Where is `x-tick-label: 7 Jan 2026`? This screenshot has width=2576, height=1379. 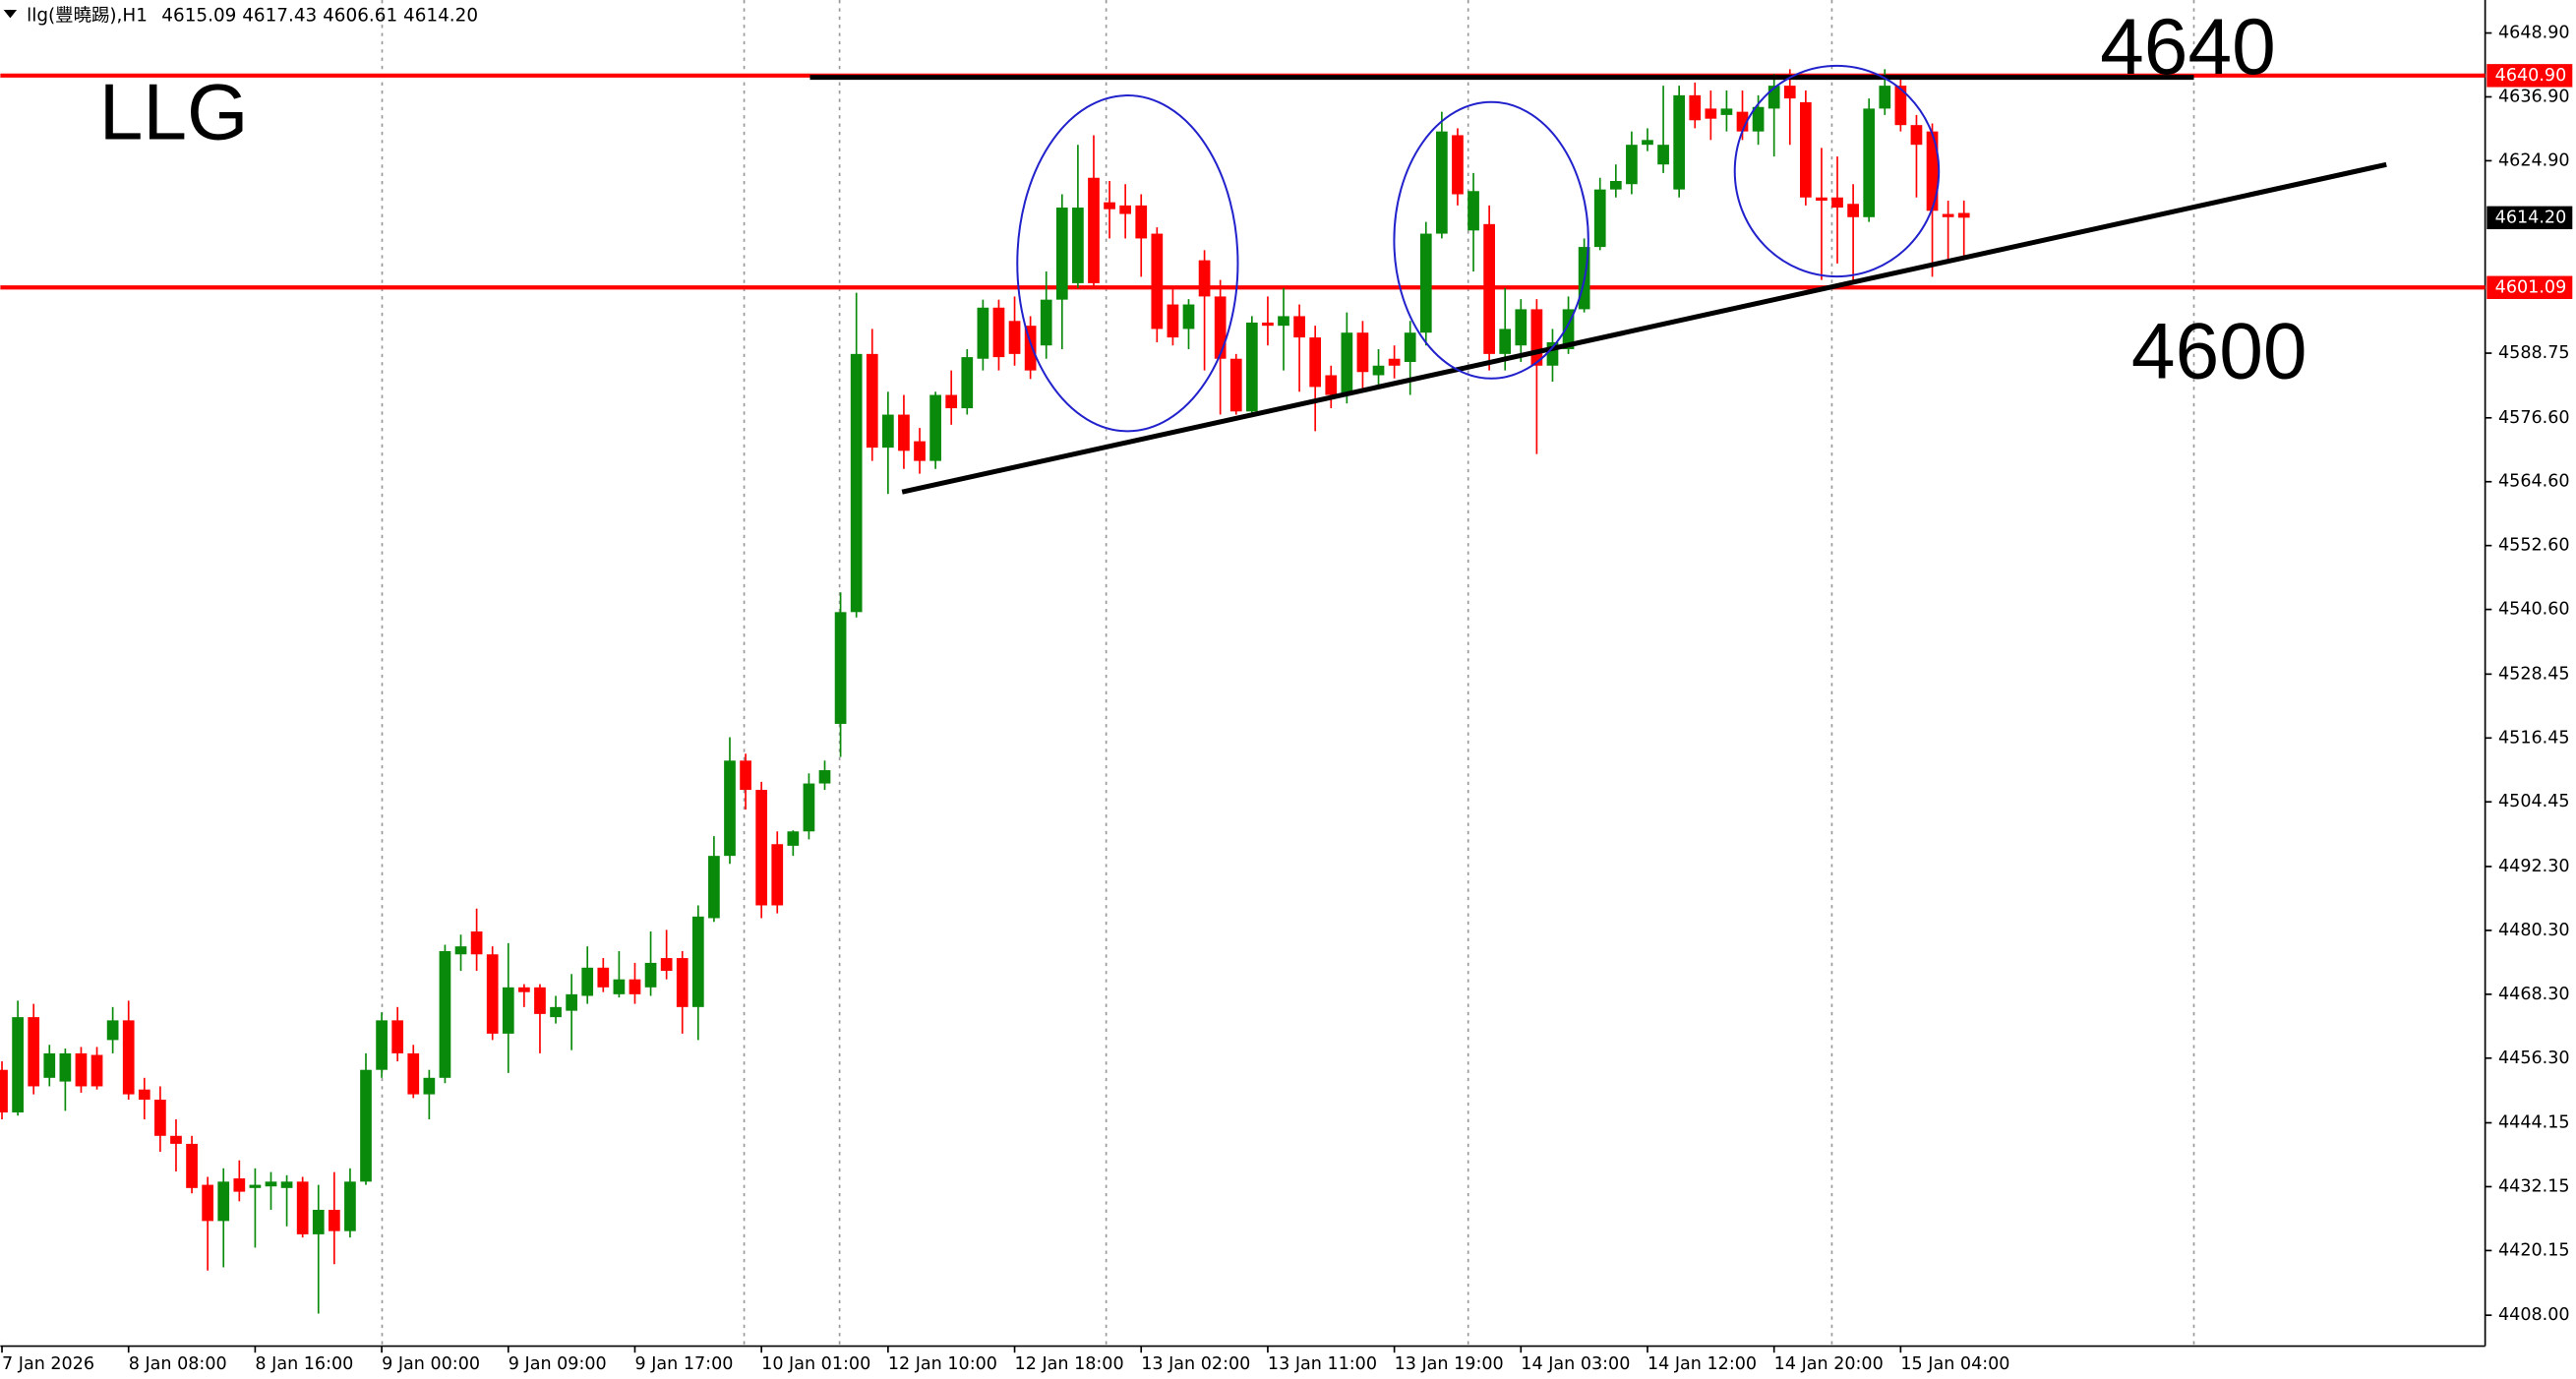
x-tick-label: 7 Jan 2026 is located at coordinates (48, 1364).